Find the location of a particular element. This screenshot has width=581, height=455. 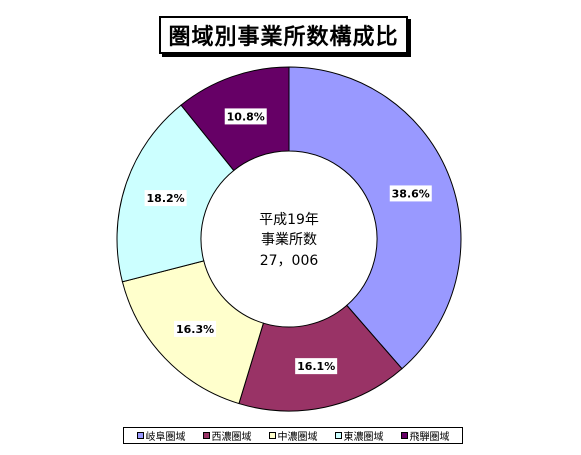

slice-label: 10.8% is located at coordinates (245, 116).